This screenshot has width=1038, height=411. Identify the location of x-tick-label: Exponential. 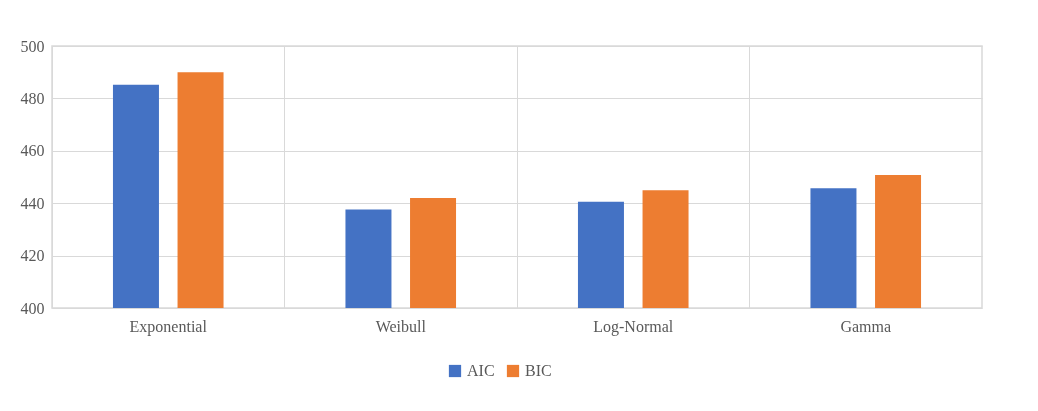
(168, 326).